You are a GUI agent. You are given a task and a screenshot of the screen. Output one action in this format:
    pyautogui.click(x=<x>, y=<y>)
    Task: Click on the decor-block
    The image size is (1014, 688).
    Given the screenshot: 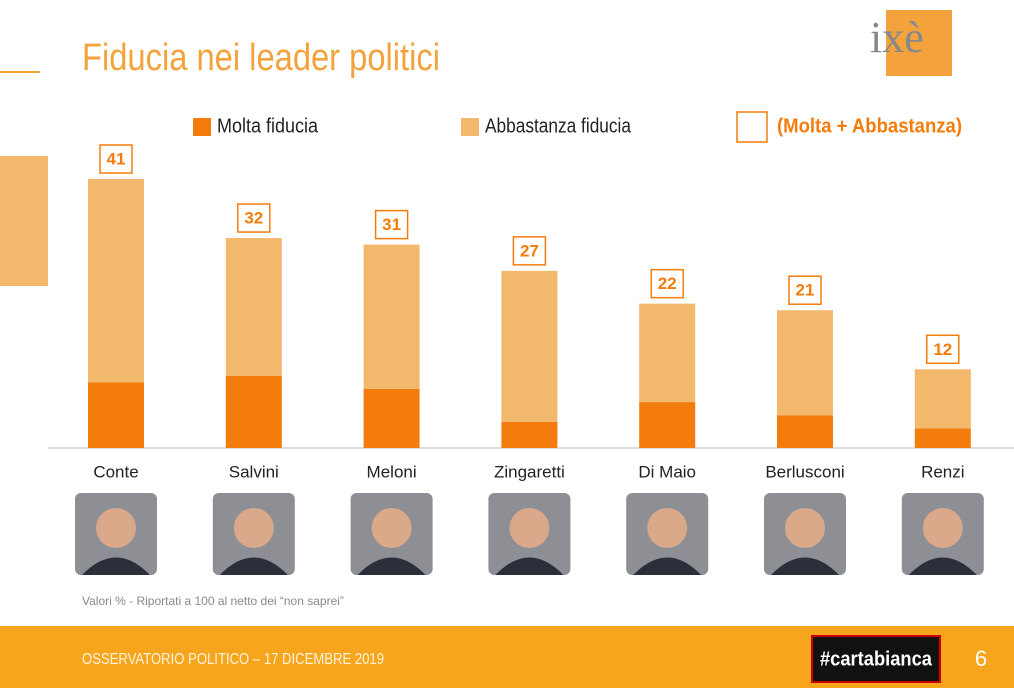 What is the action you would take?
    pyautogui.click(x=24, y=221)
    